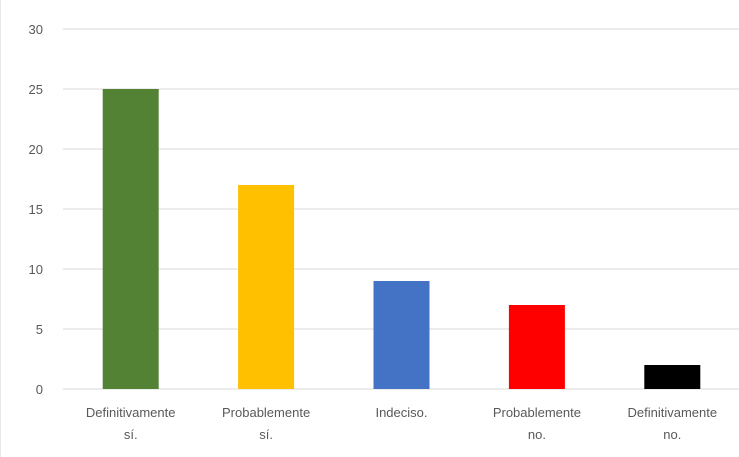  I want to click on y-tick-label: 15, so click(36, 209).